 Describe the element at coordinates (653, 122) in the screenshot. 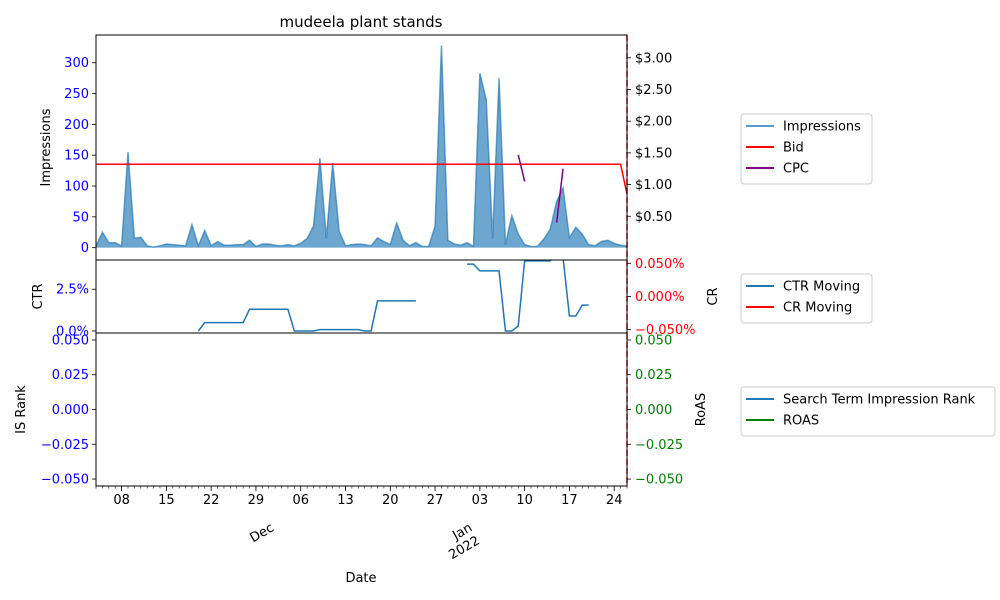

I see `y2-tick-label: $2.00` at that location.